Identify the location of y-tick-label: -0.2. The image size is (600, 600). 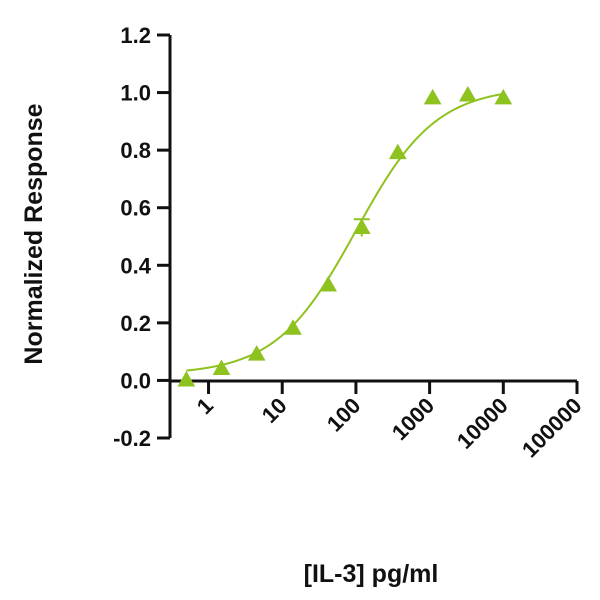
(132, 438).